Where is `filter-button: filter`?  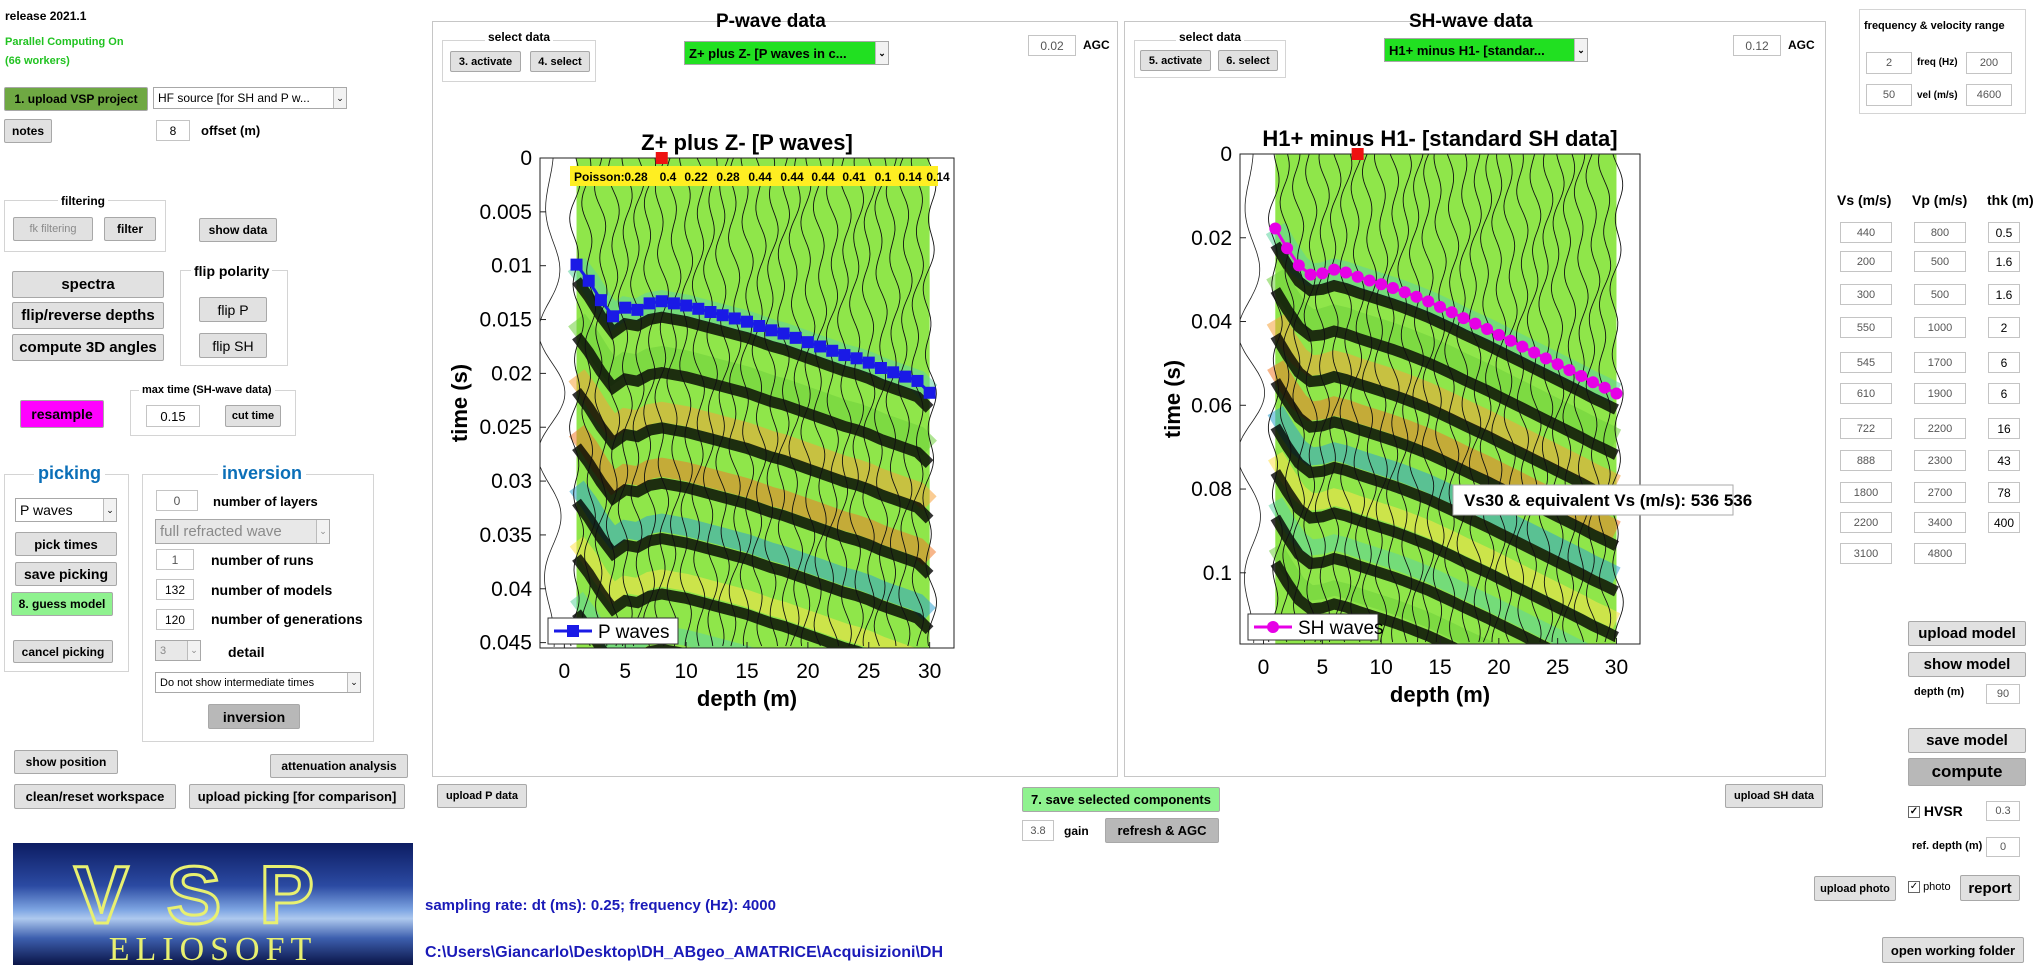
filter-button: filter is located at coordinates (130, 229).